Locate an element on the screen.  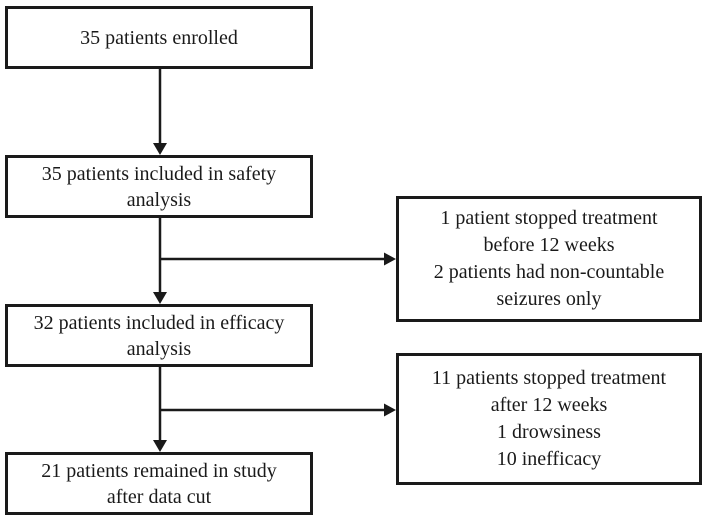
box-patients-enrolled: 35 patients enrolled is located at coordinates (159, 37).